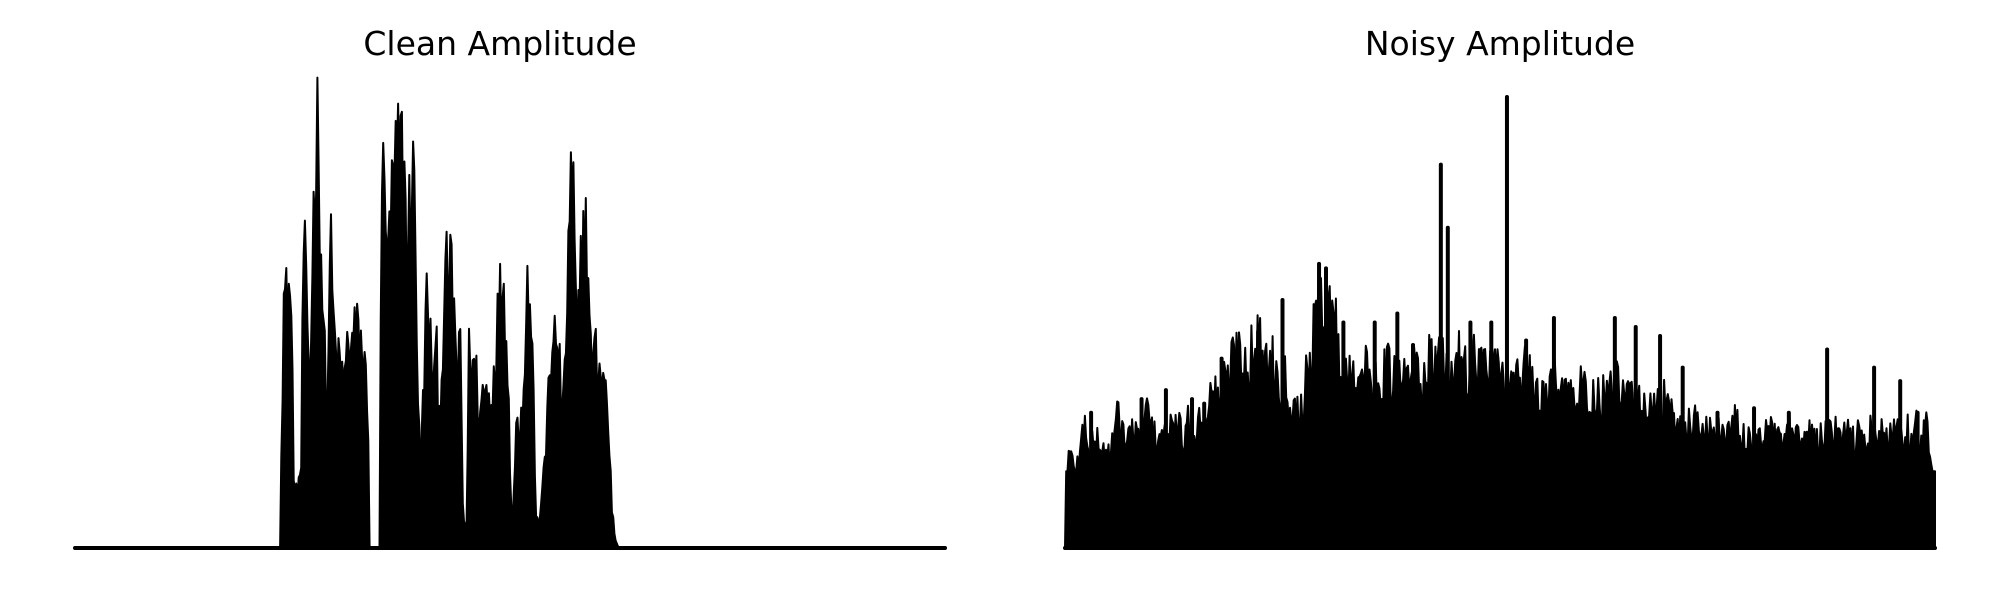 The height and width of the screenshot is (600, 2000). What do you see at coordinates (1500, 43) in the screenshot?
I see `noisy-amplitude-title: Noisy Amplitude` at bounding box center [1500, 43].